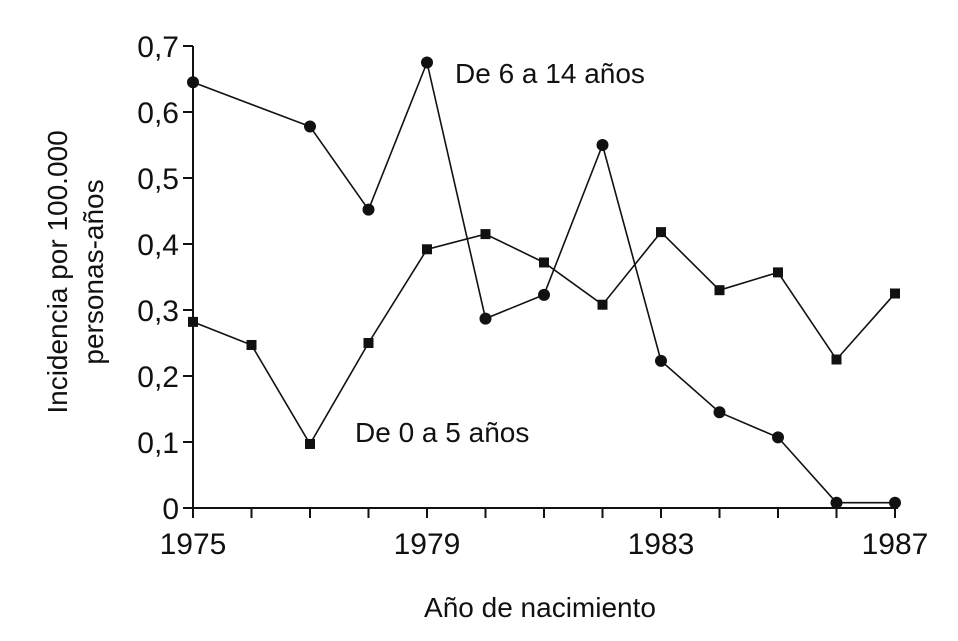  What do you see at coordinates (442, 432) in the screenshot?
I see `series-annotation-0-5: De 0 a 5 años` at bounding box center [442, 432].